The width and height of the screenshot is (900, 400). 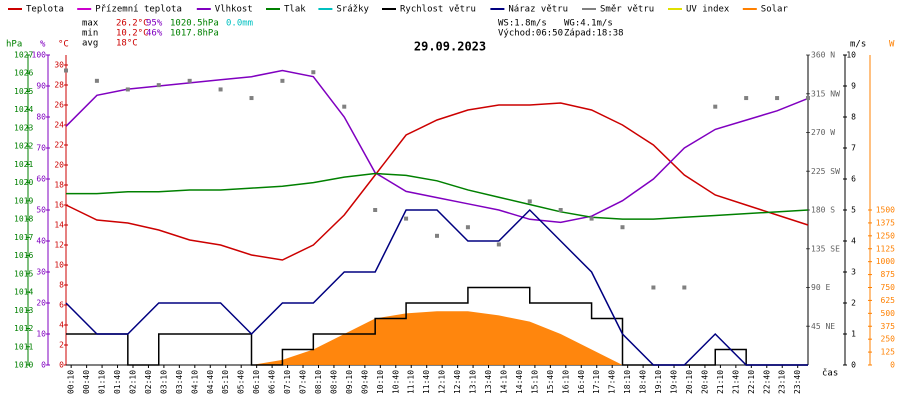 I want to click on y-tick-label: 360 N, so click(x=823, y=55).